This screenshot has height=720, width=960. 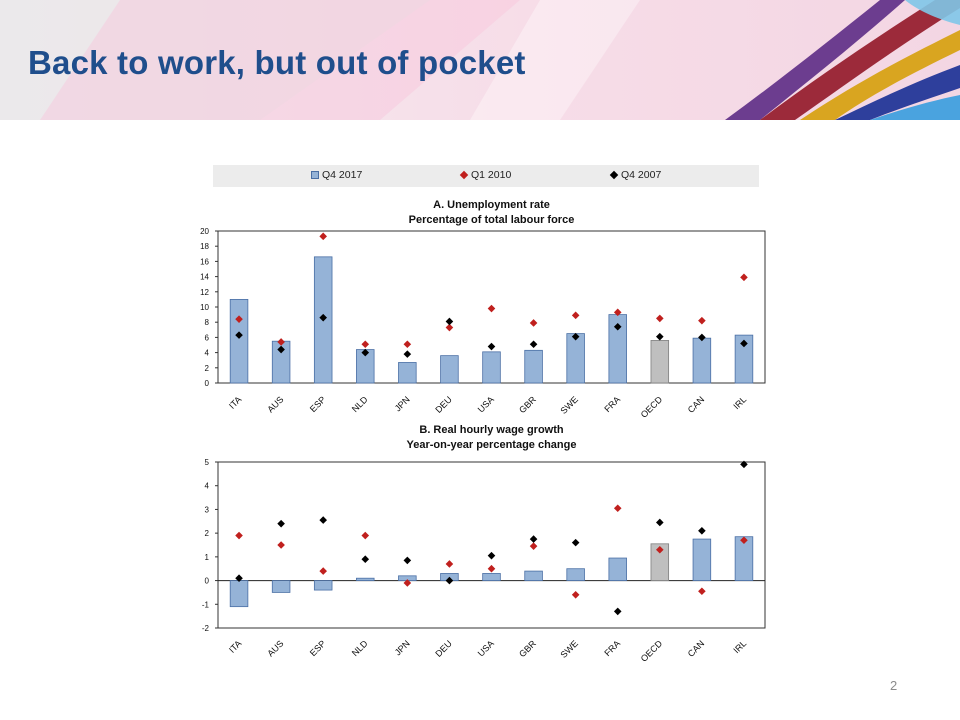 What do you see at coordinates (617, 508) in the screenshot?
I see `point-wage-q1-2010-fra` at bounding box center [617, 508].